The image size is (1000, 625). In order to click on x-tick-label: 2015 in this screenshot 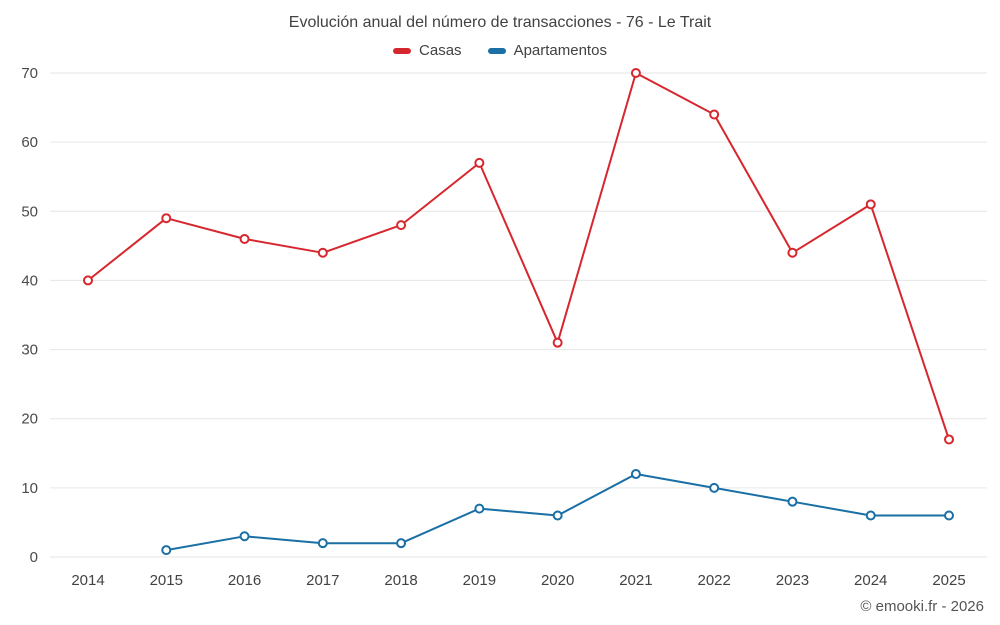, I will do `click(166, 580)`.